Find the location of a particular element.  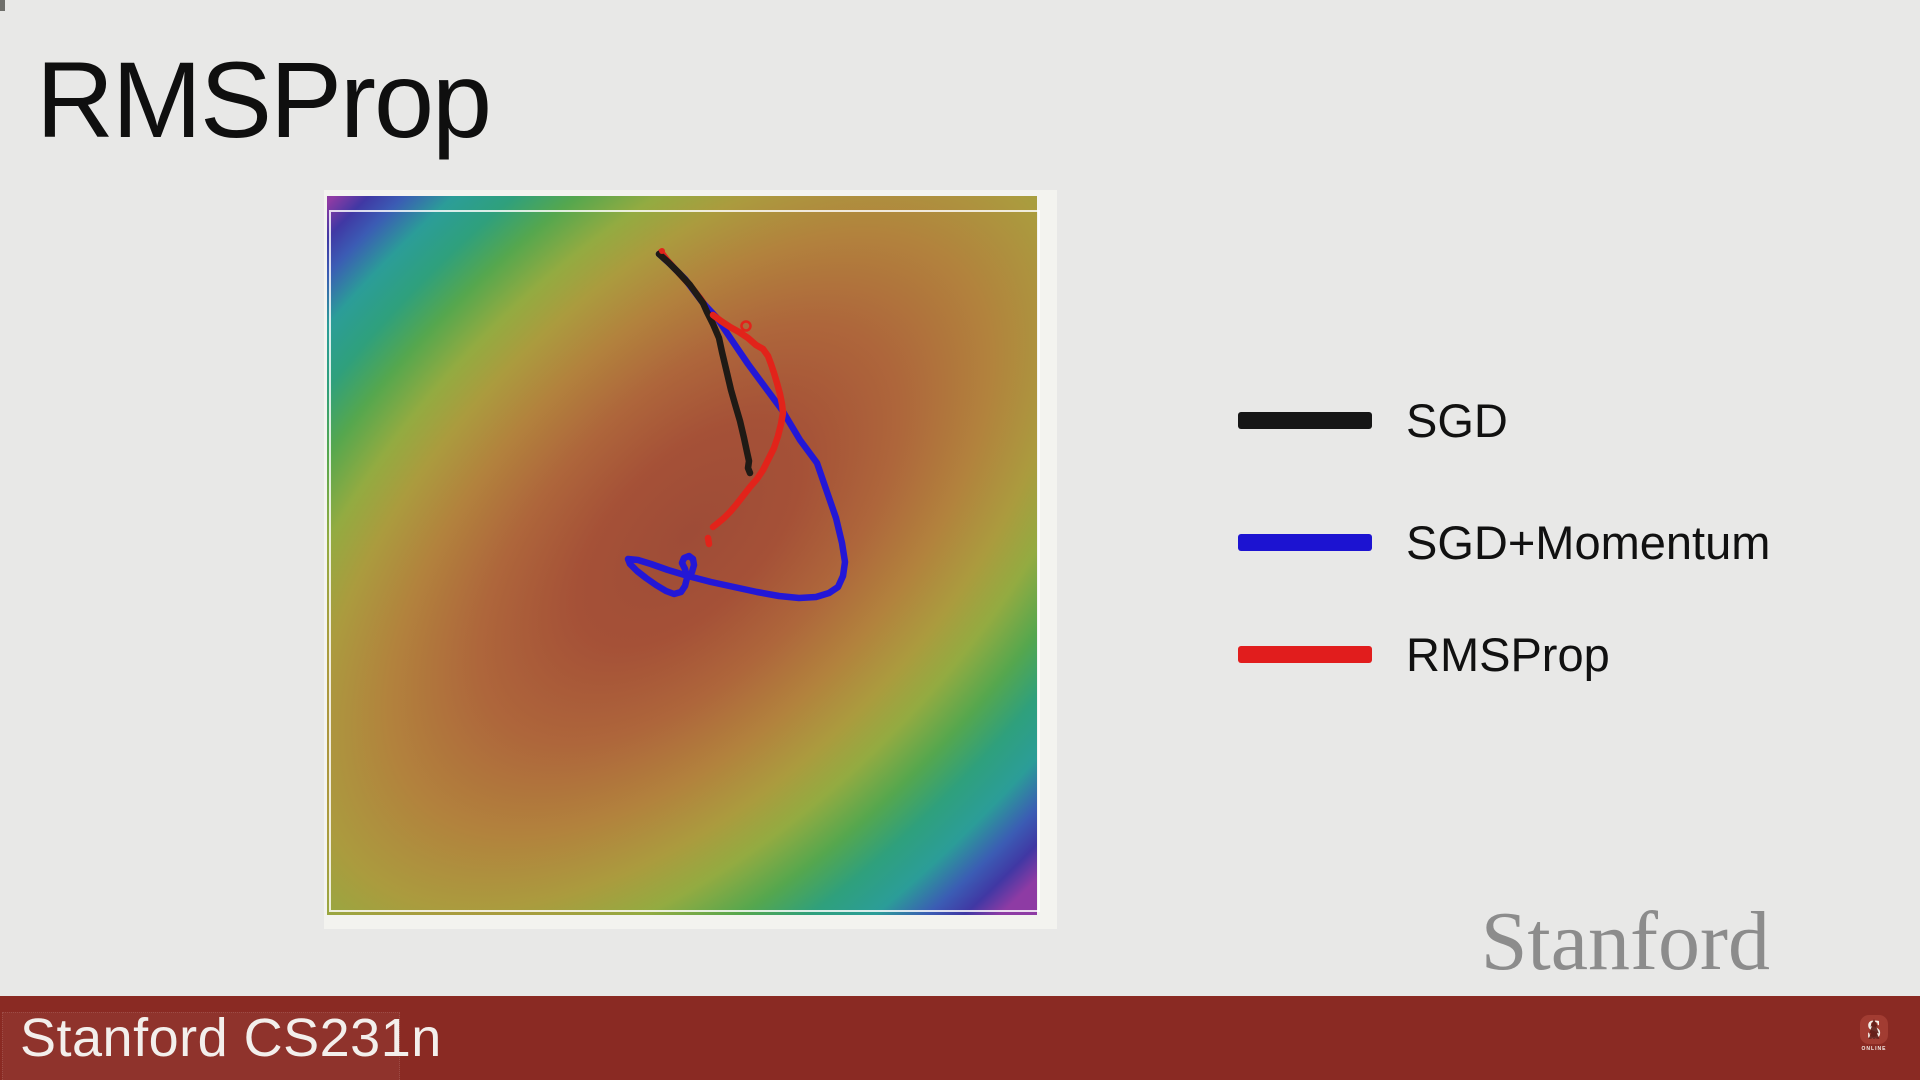

legend-item-rmsprop: RMSProp is located at coordinates (1504, 654).